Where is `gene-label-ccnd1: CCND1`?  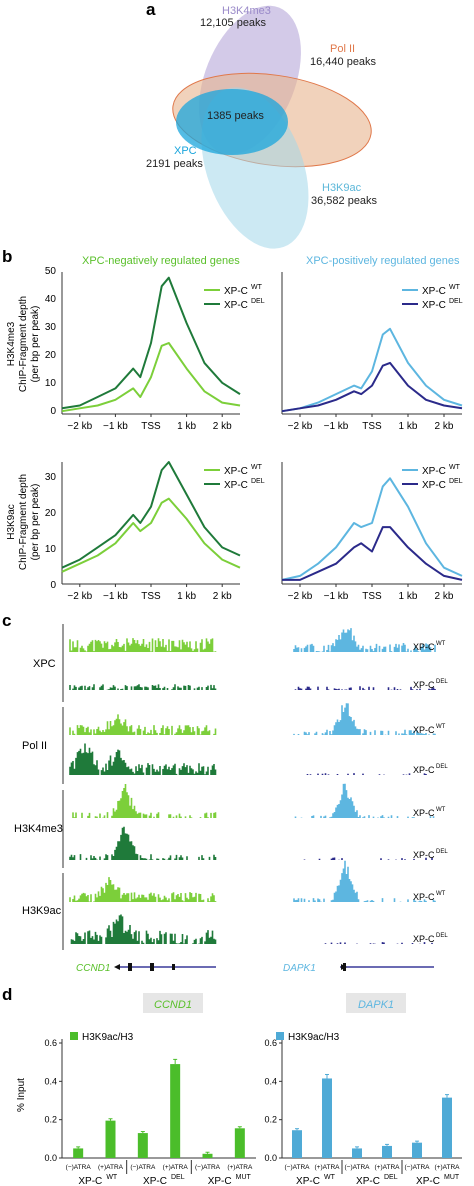 gene-label-ccnd1: CCND1 is located at coordinates (93, 968).